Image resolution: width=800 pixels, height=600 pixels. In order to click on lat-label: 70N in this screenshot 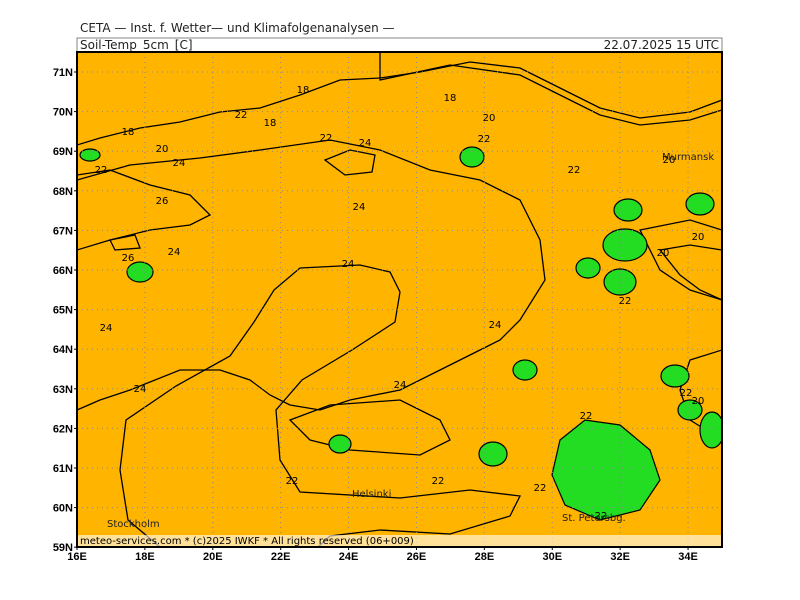, I will do `click(63, 113)`.